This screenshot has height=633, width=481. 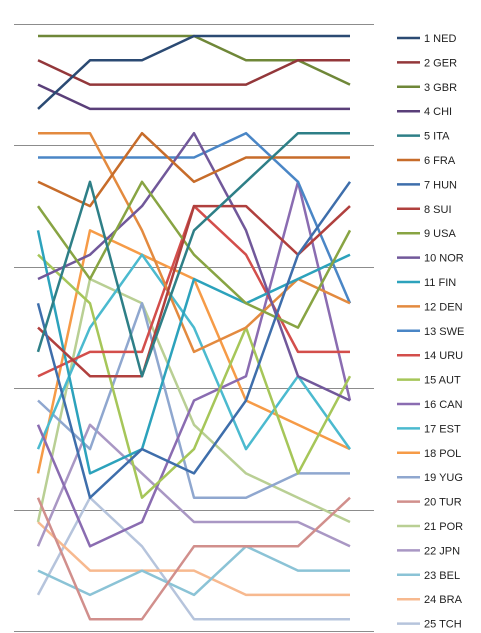 What do you see at coordinates (442, 551) in the screenshot?
I see `legend-label-22: 22 JPN` at bounding box center [442, 551].